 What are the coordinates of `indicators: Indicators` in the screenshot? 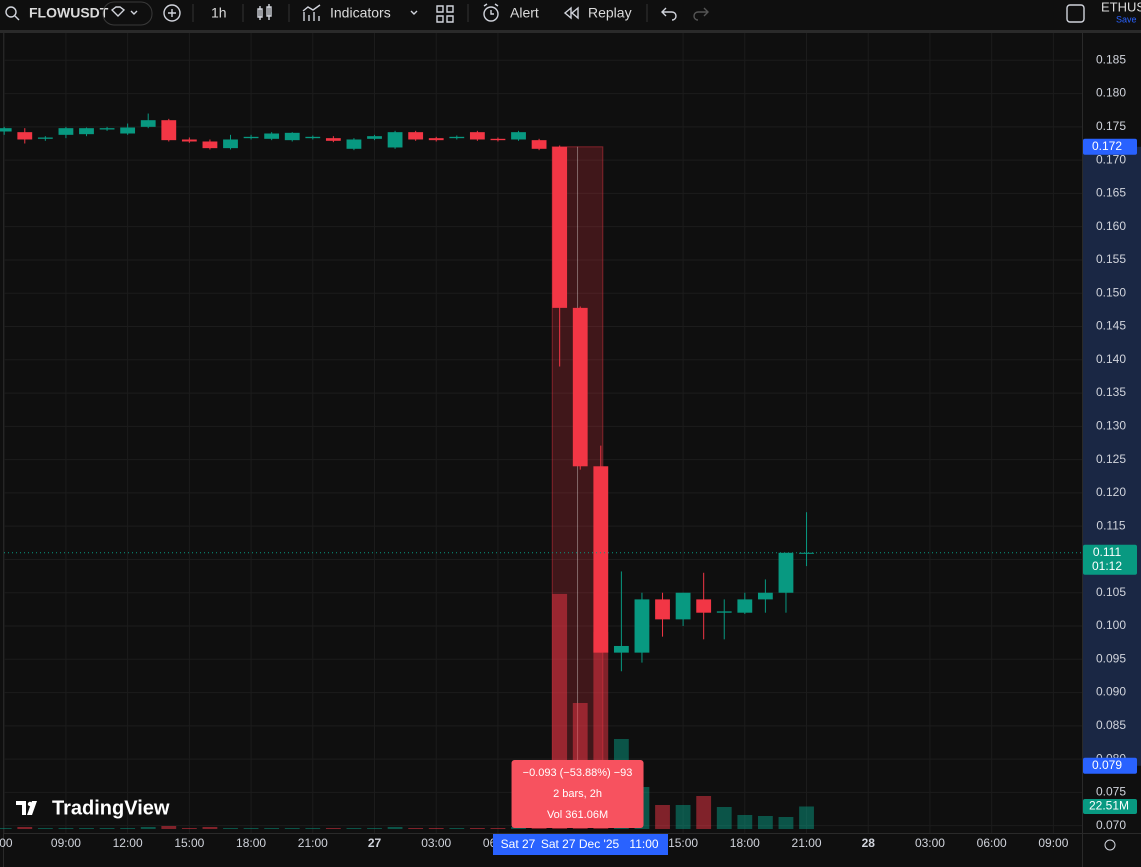 It's located at (360, 13).